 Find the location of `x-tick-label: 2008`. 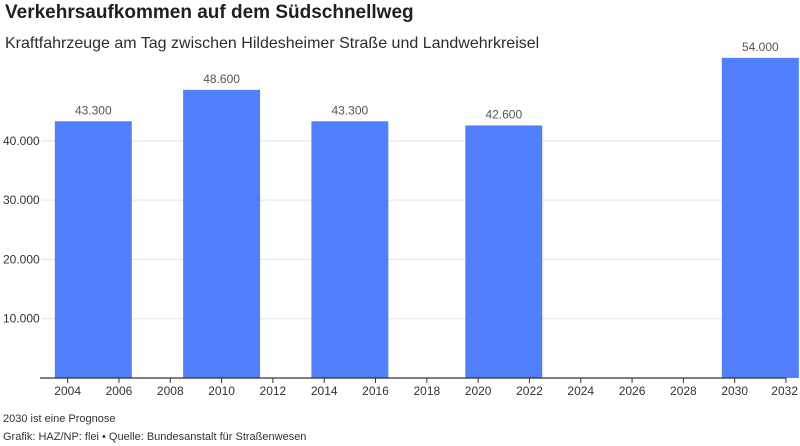

x-tick-label: 2008 is located at coordinates (170, 391).